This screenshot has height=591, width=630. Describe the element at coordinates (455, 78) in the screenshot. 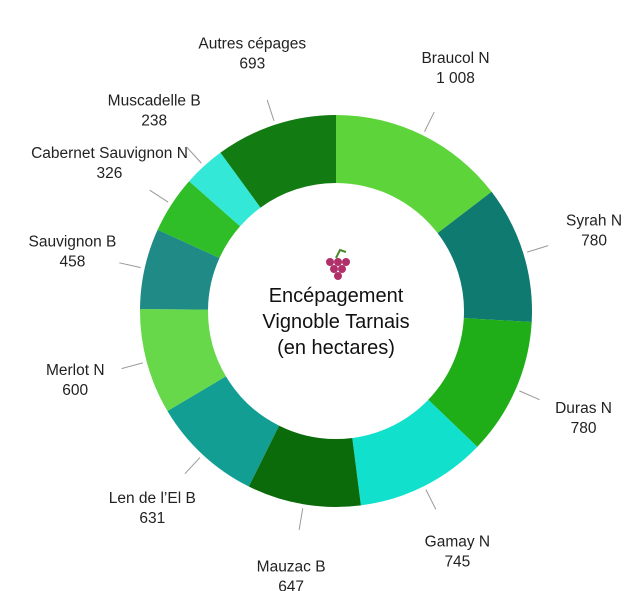

I see `value-label: 1 008` at that location.